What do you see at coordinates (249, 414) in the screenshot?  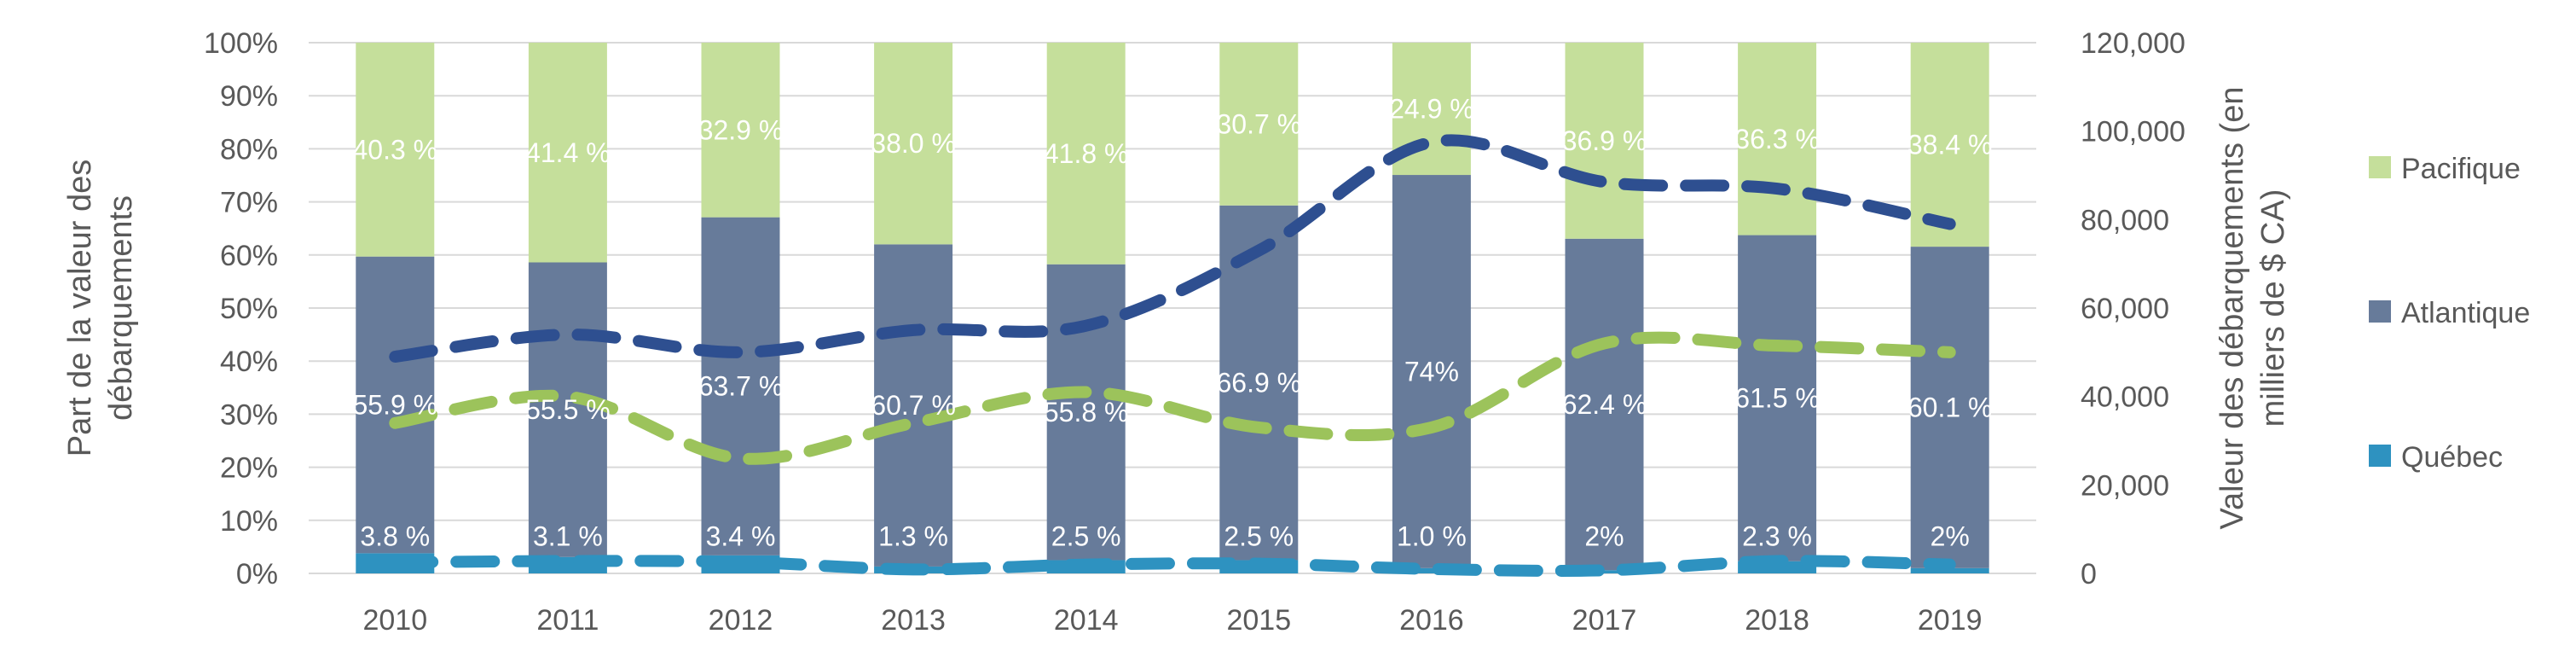 I see `y-left-tick-label: 30%` at bounding box center [249, 414].